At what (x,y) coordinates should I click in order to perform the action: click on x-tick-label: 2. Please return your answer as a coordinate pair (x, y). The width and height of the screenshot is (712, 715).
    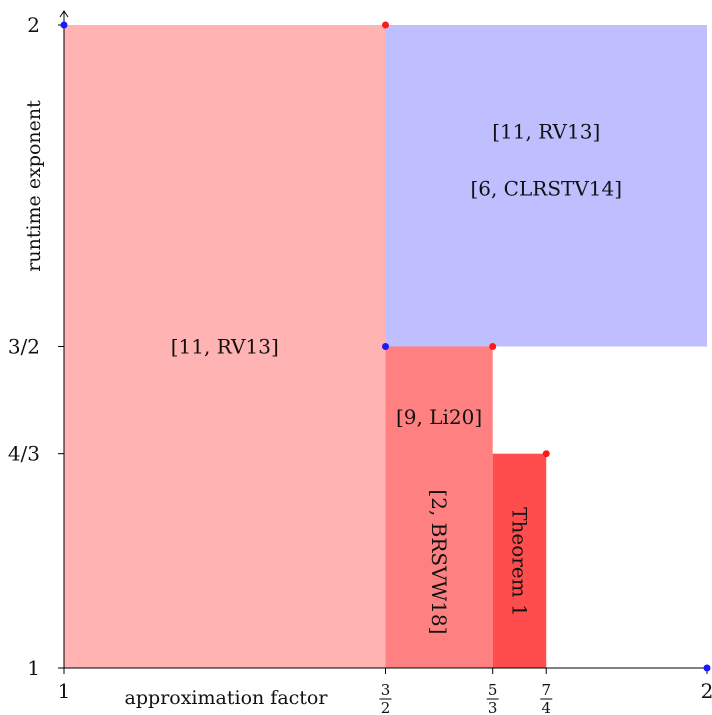
    Looking at the image, I should click on (706, 691).